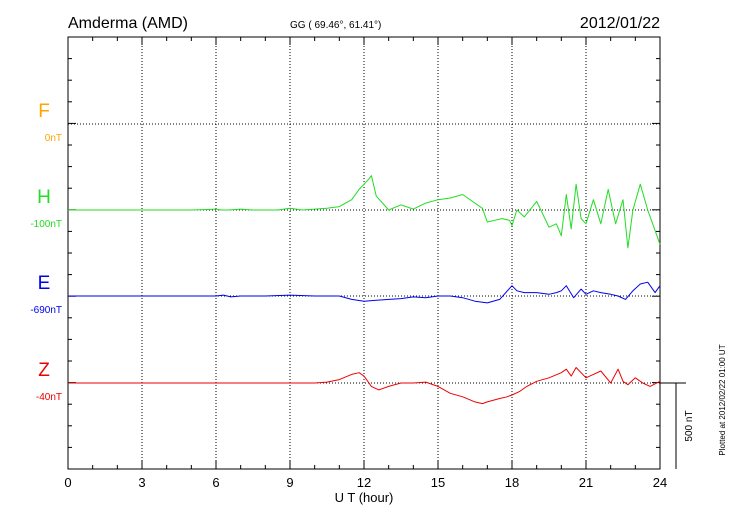 The height and width of the screenshot is (520, 730). I want to click on x-tick-label: 0, so click(67, 482).